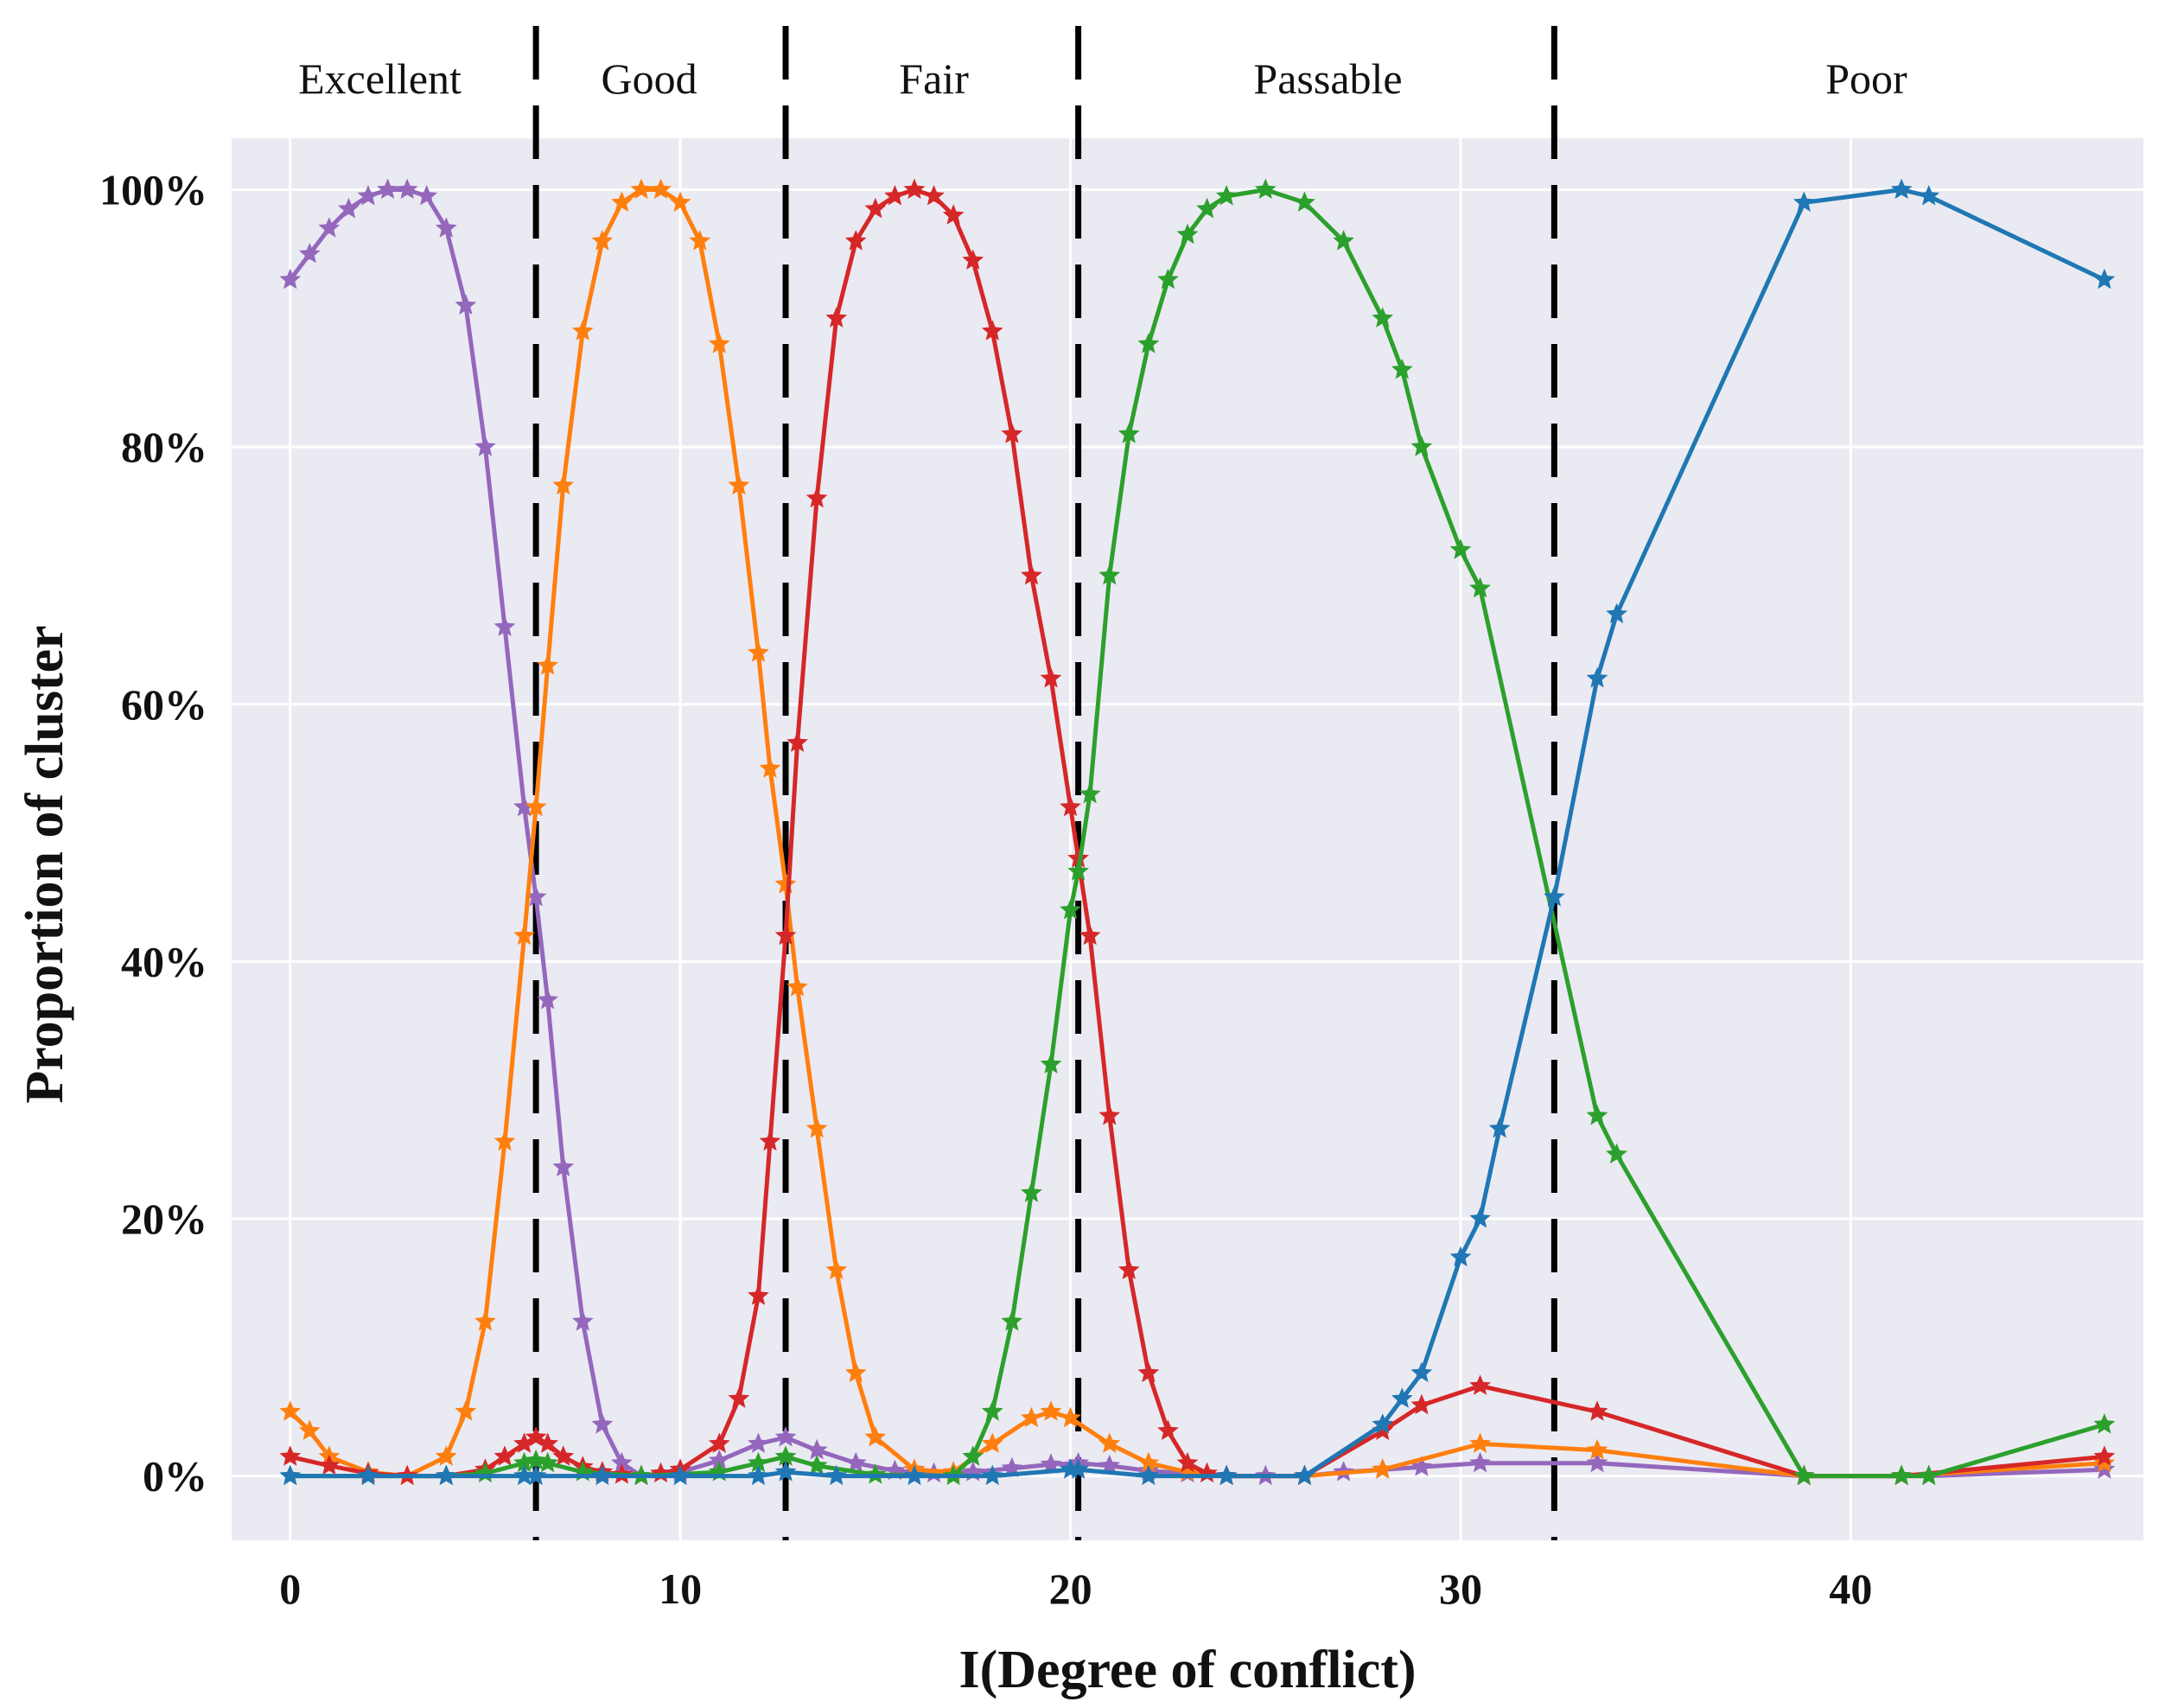 The width and height of the screenshot is (2165, 1708). What do you see at coordinates (1070, 1589) in the screenshot?
I see `x-tick-label: 20` at bounding box center [1070, 1589].